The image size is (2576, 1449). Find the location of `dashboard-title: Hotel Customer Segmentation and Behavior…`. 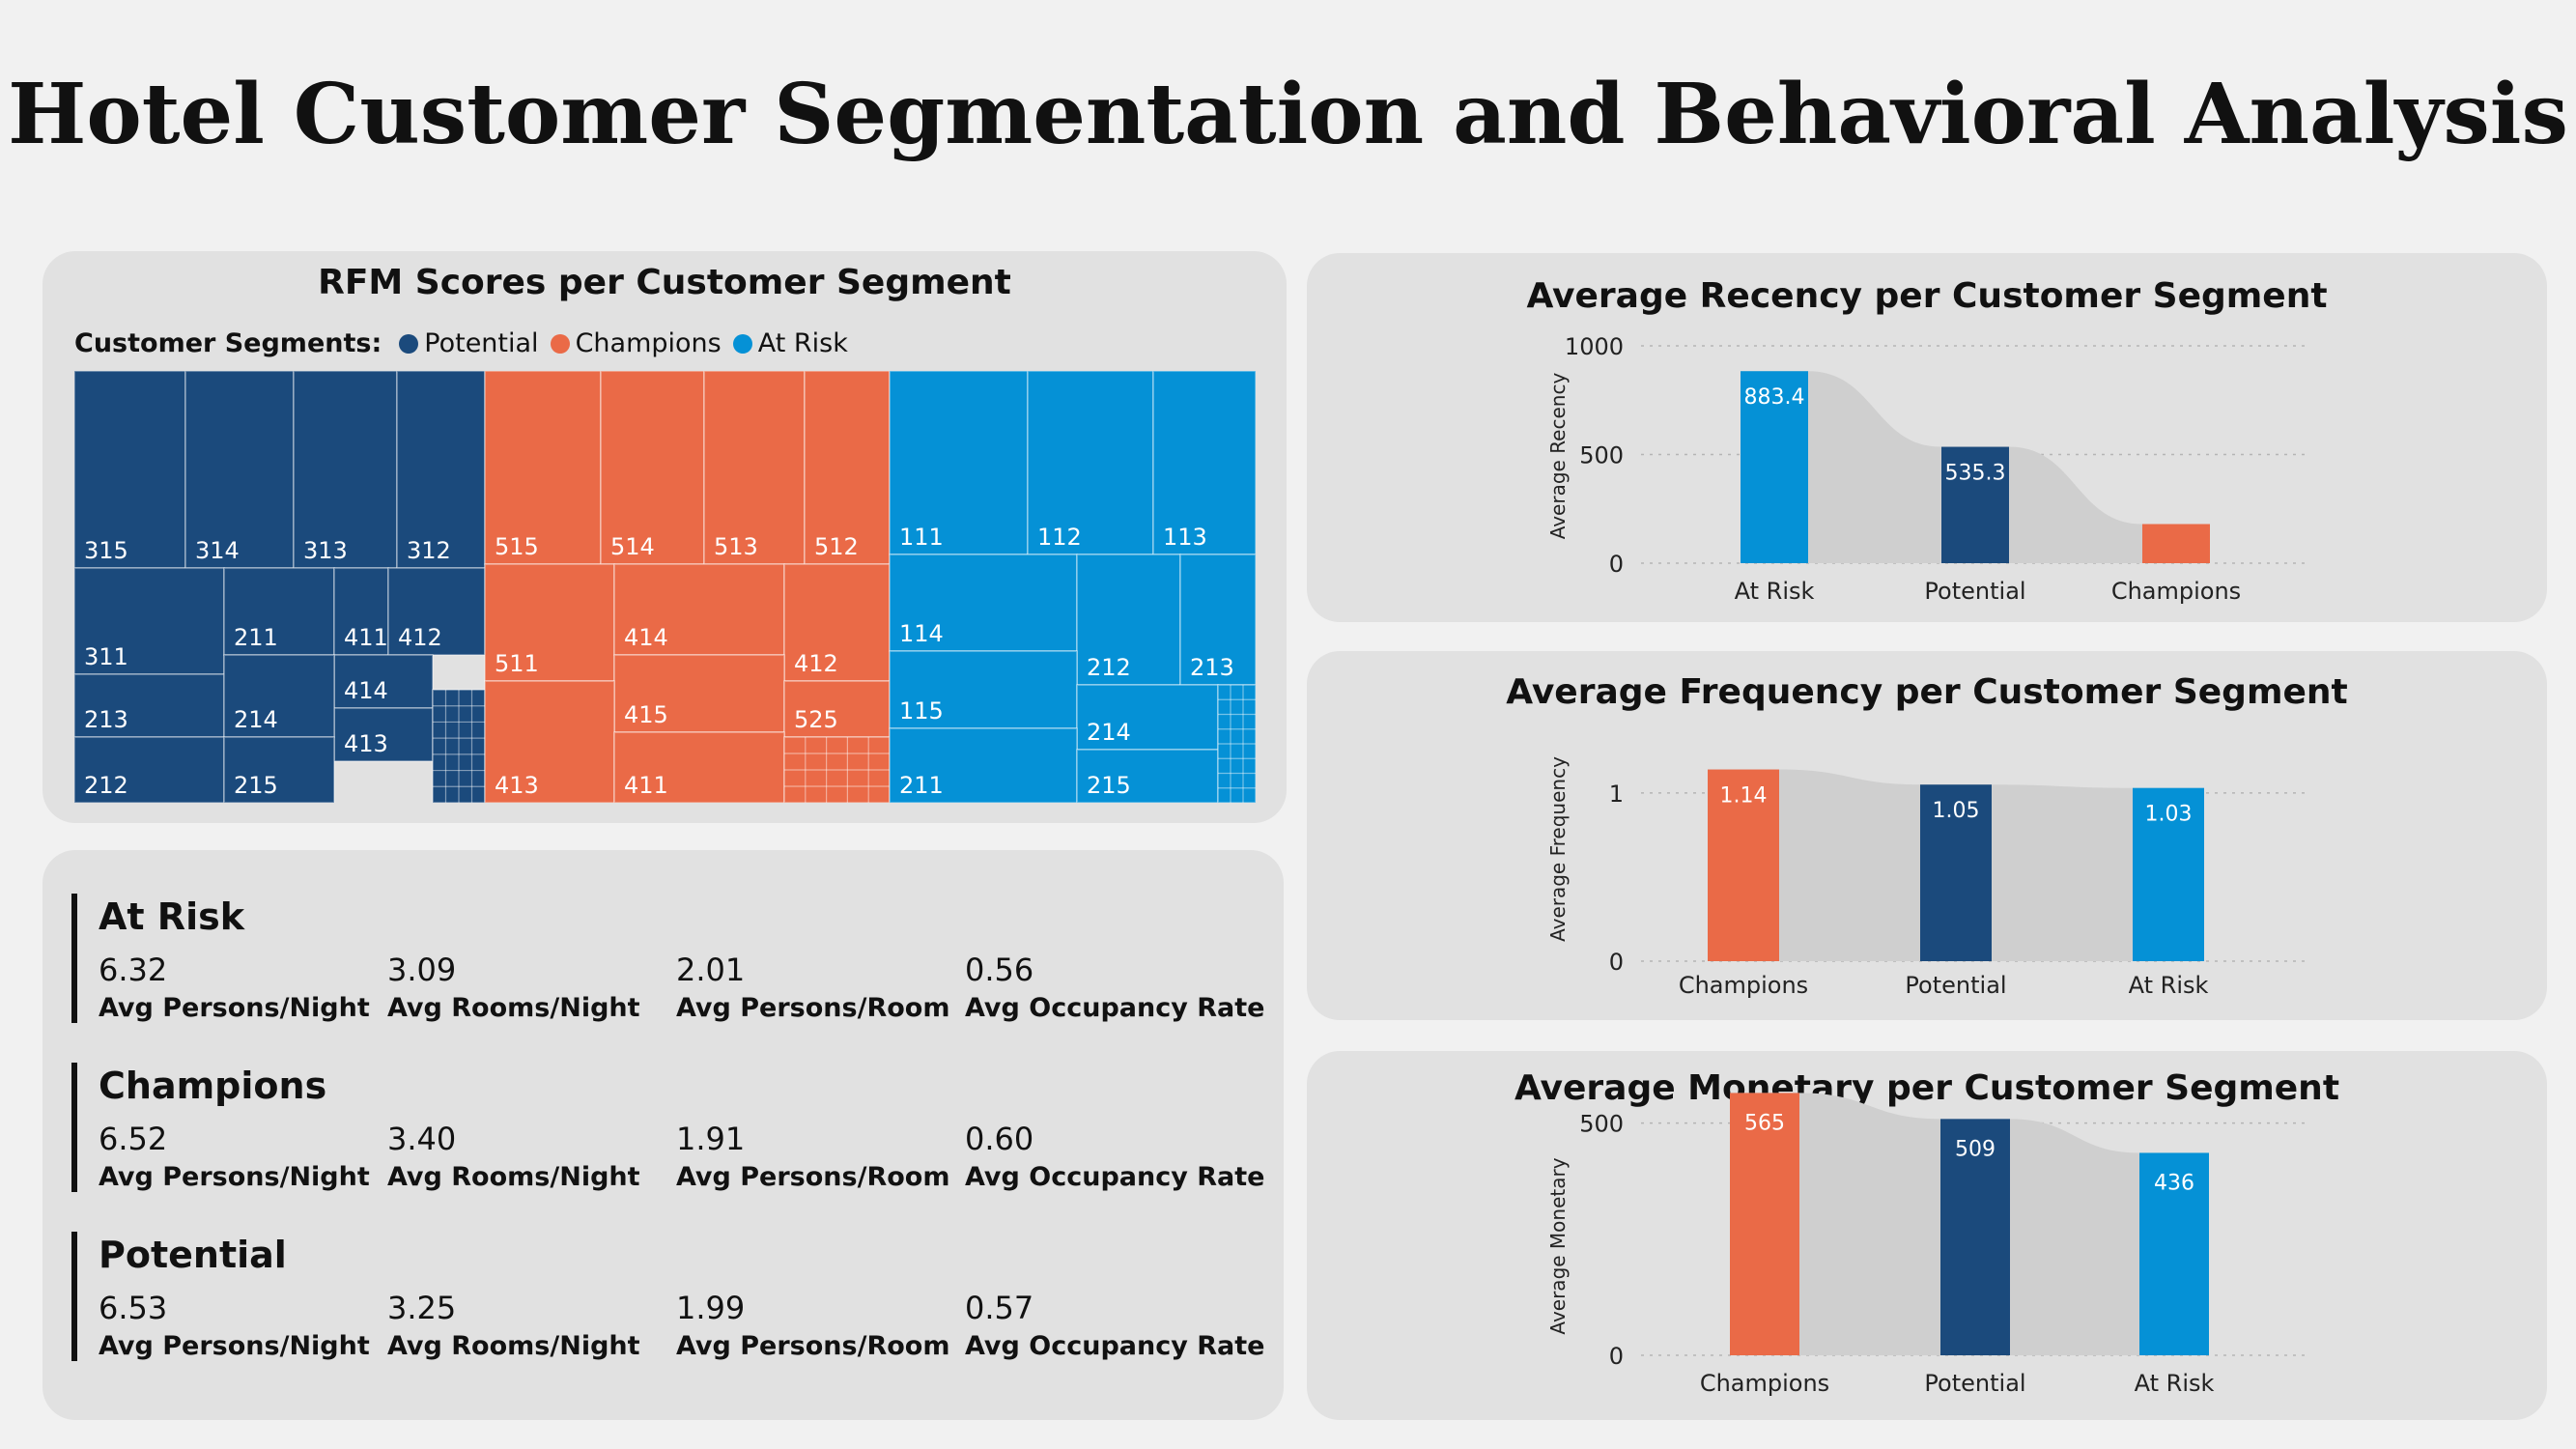

dashboard-title: Hotel Customer Segmentation and Behavior… is located at coordinates (1288, 114).